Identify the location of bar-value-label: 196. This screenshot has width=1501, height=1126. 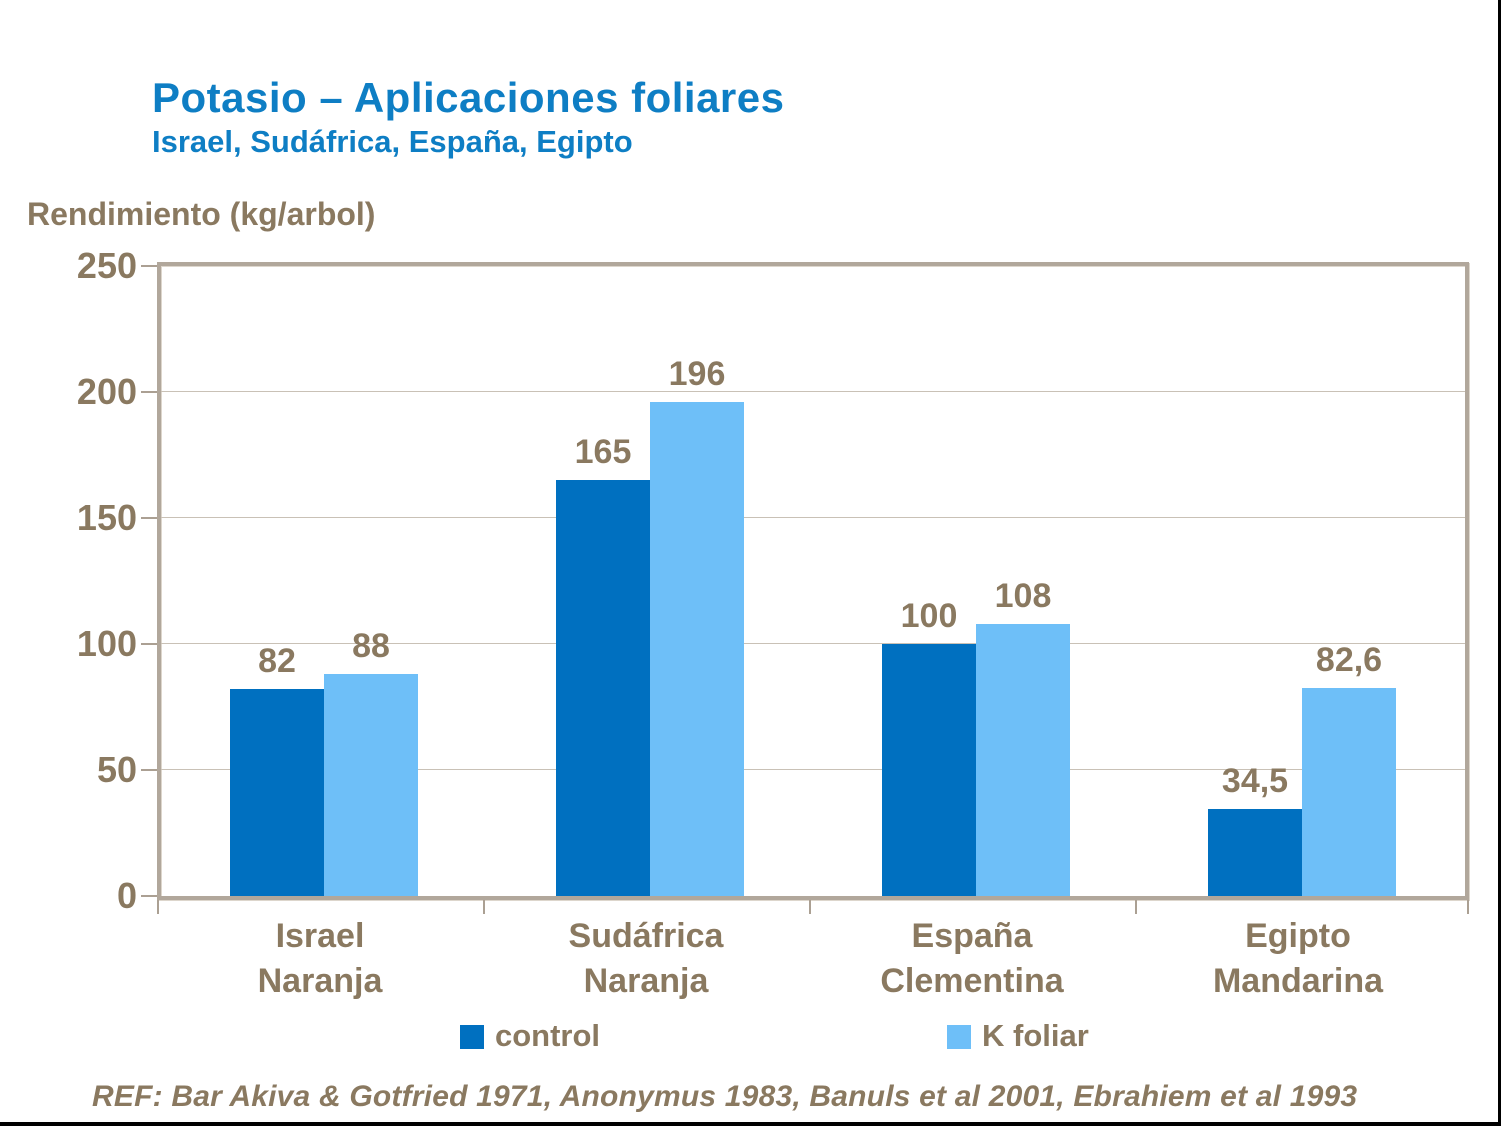
(697, 374).